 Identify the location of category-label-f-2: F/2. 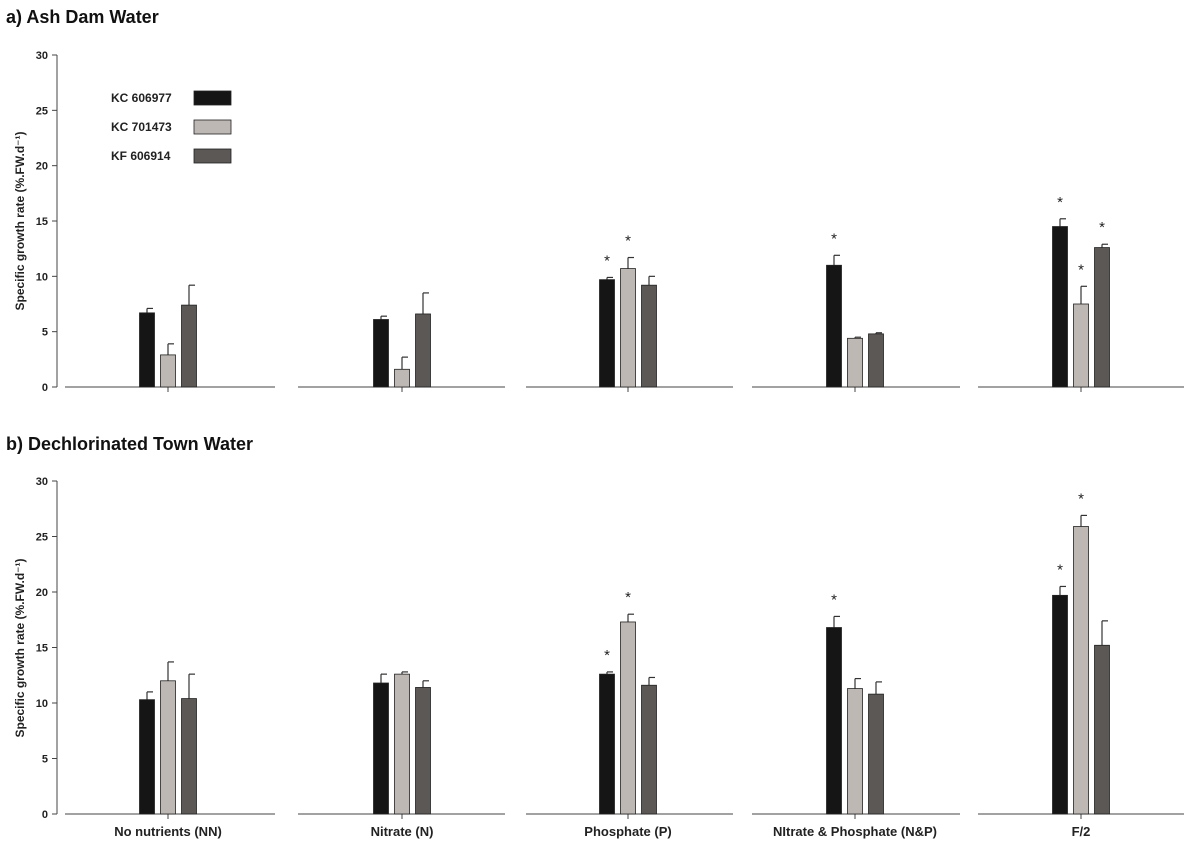
(1081, 831).